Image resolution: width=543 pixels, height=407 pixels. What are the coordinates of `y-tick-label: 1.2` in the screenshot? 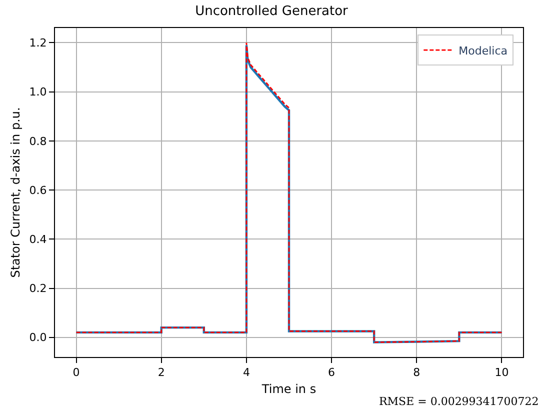 It's located at (38, 43).